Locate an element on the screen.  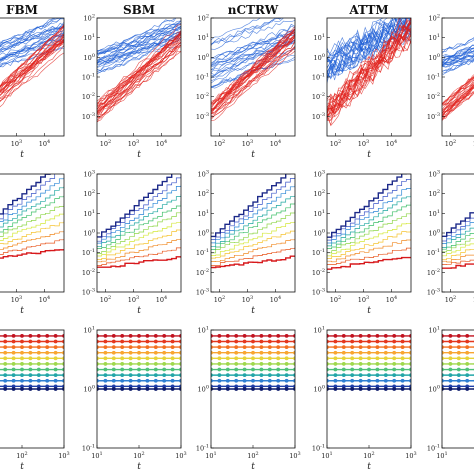
x-axis-label: t is located at coordinates (139, 467).